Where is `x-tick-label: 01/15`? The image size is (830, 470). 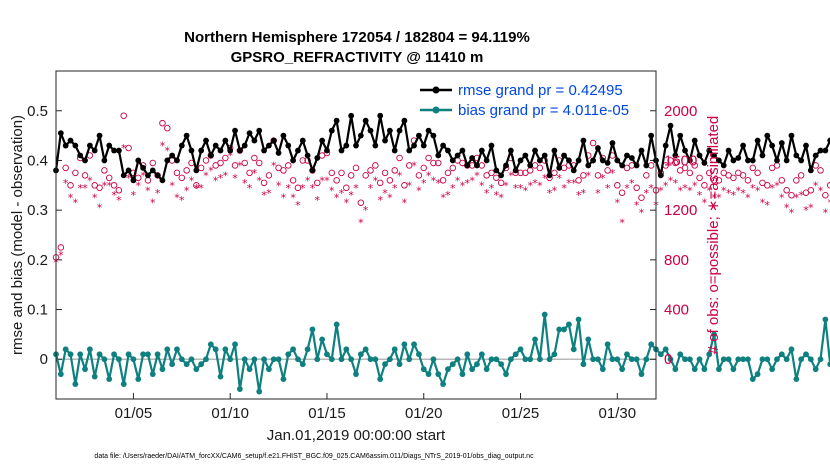
x-tick-label: 01/15 is located at coordinates (327, 413).